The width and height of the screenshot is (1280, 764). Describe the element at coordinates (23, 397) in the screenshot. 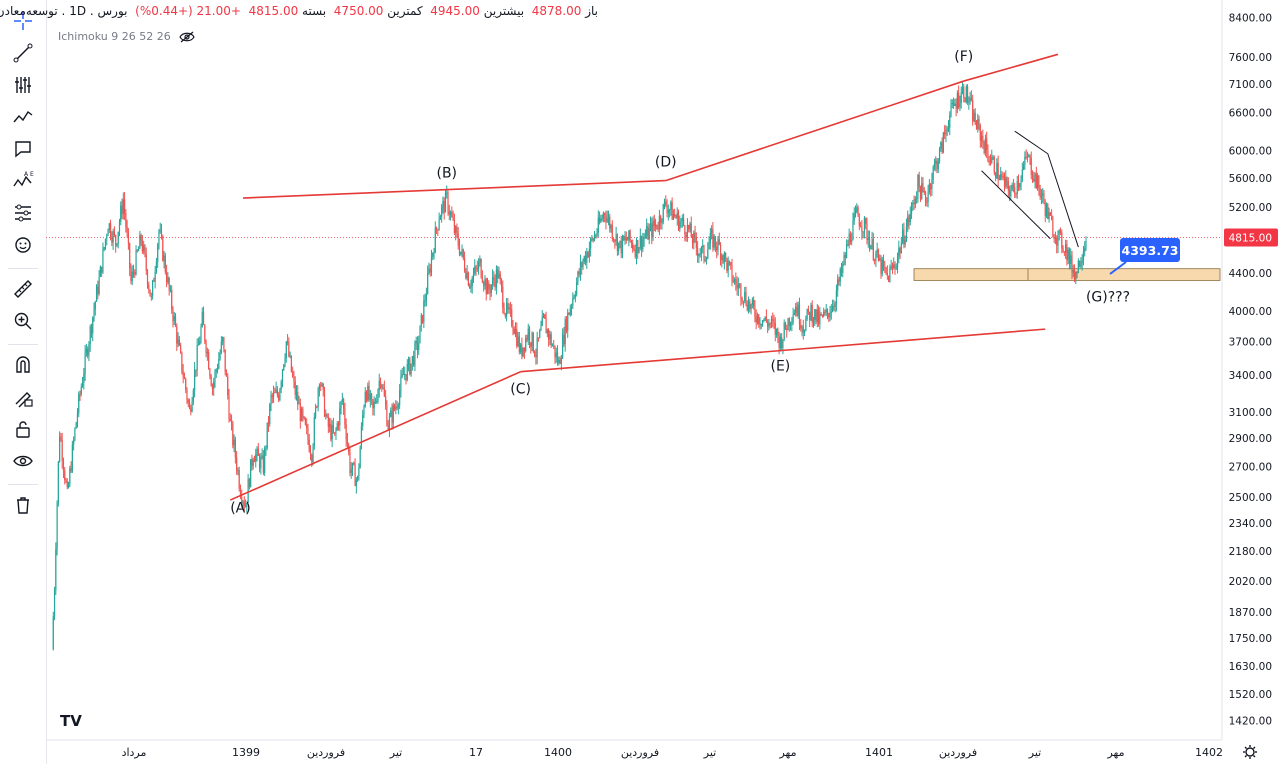

I see `lock-drawing-icon` at that location.